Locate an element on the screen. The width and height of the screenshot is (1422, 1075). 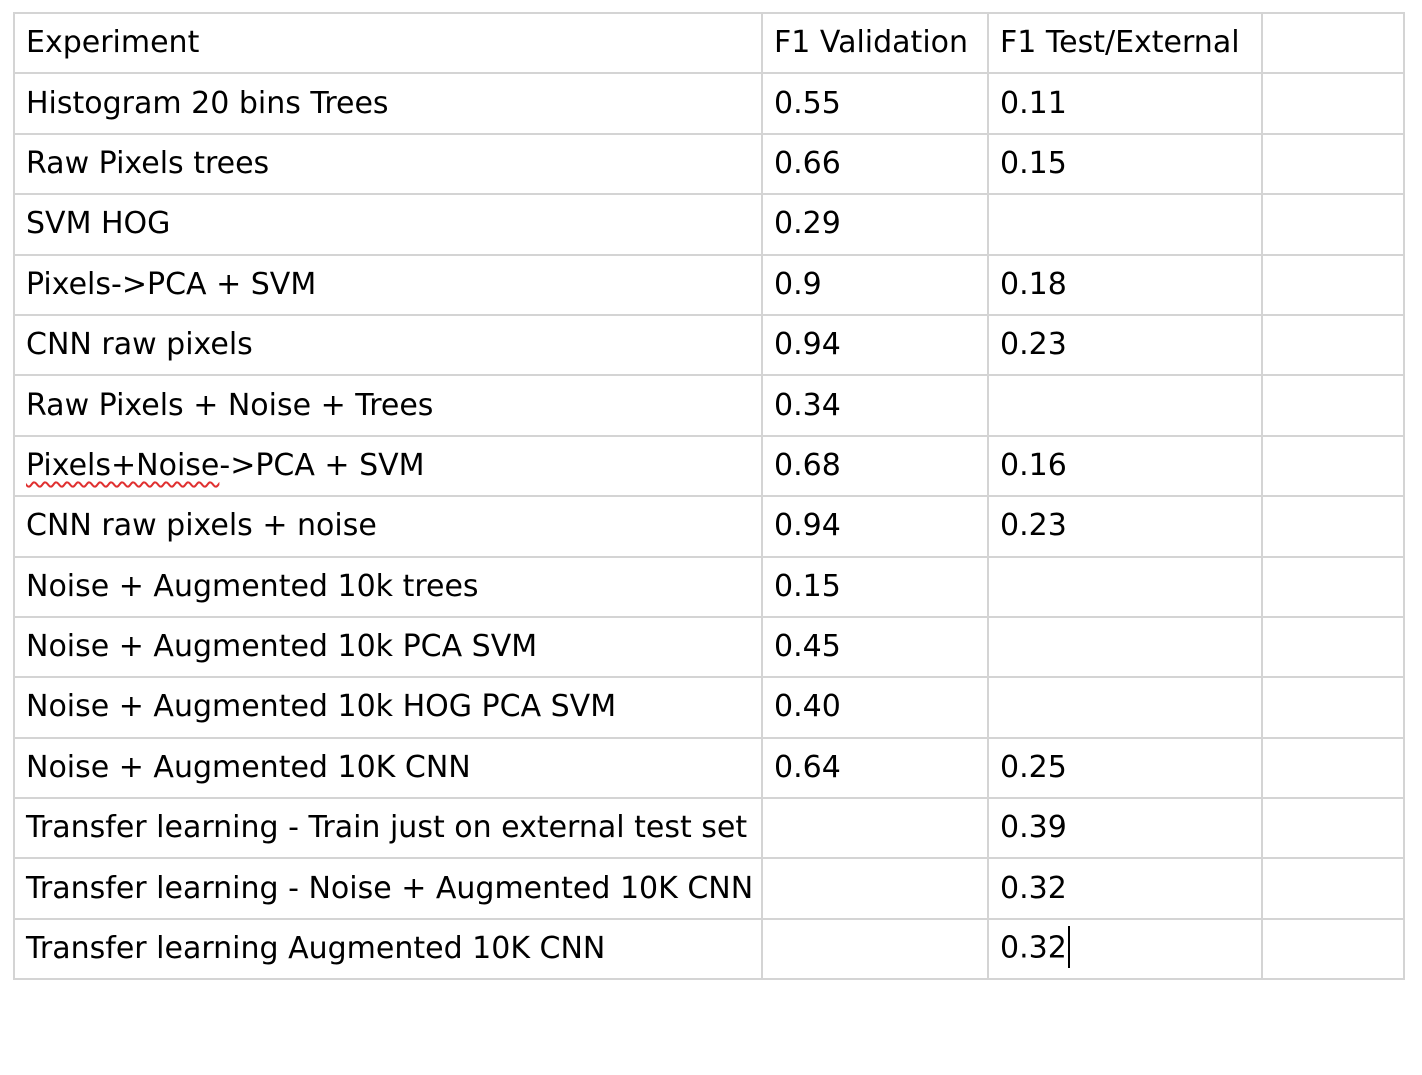
f1-test-value: 0.32 is located at coordinates (1033, 948).